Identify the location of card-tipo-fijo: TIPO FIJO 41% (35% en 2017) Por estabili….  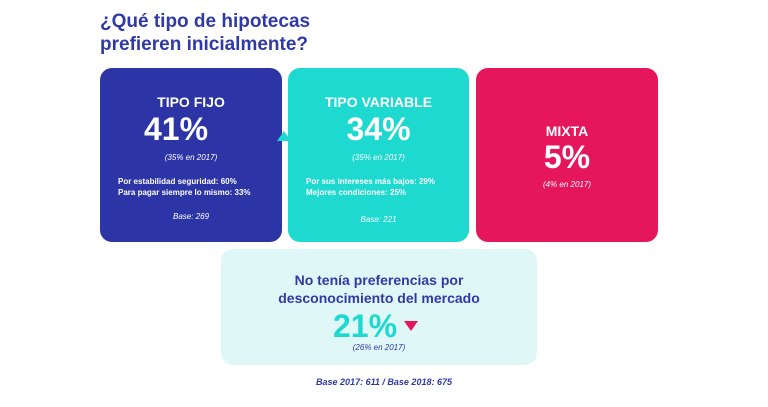
(195, 155).